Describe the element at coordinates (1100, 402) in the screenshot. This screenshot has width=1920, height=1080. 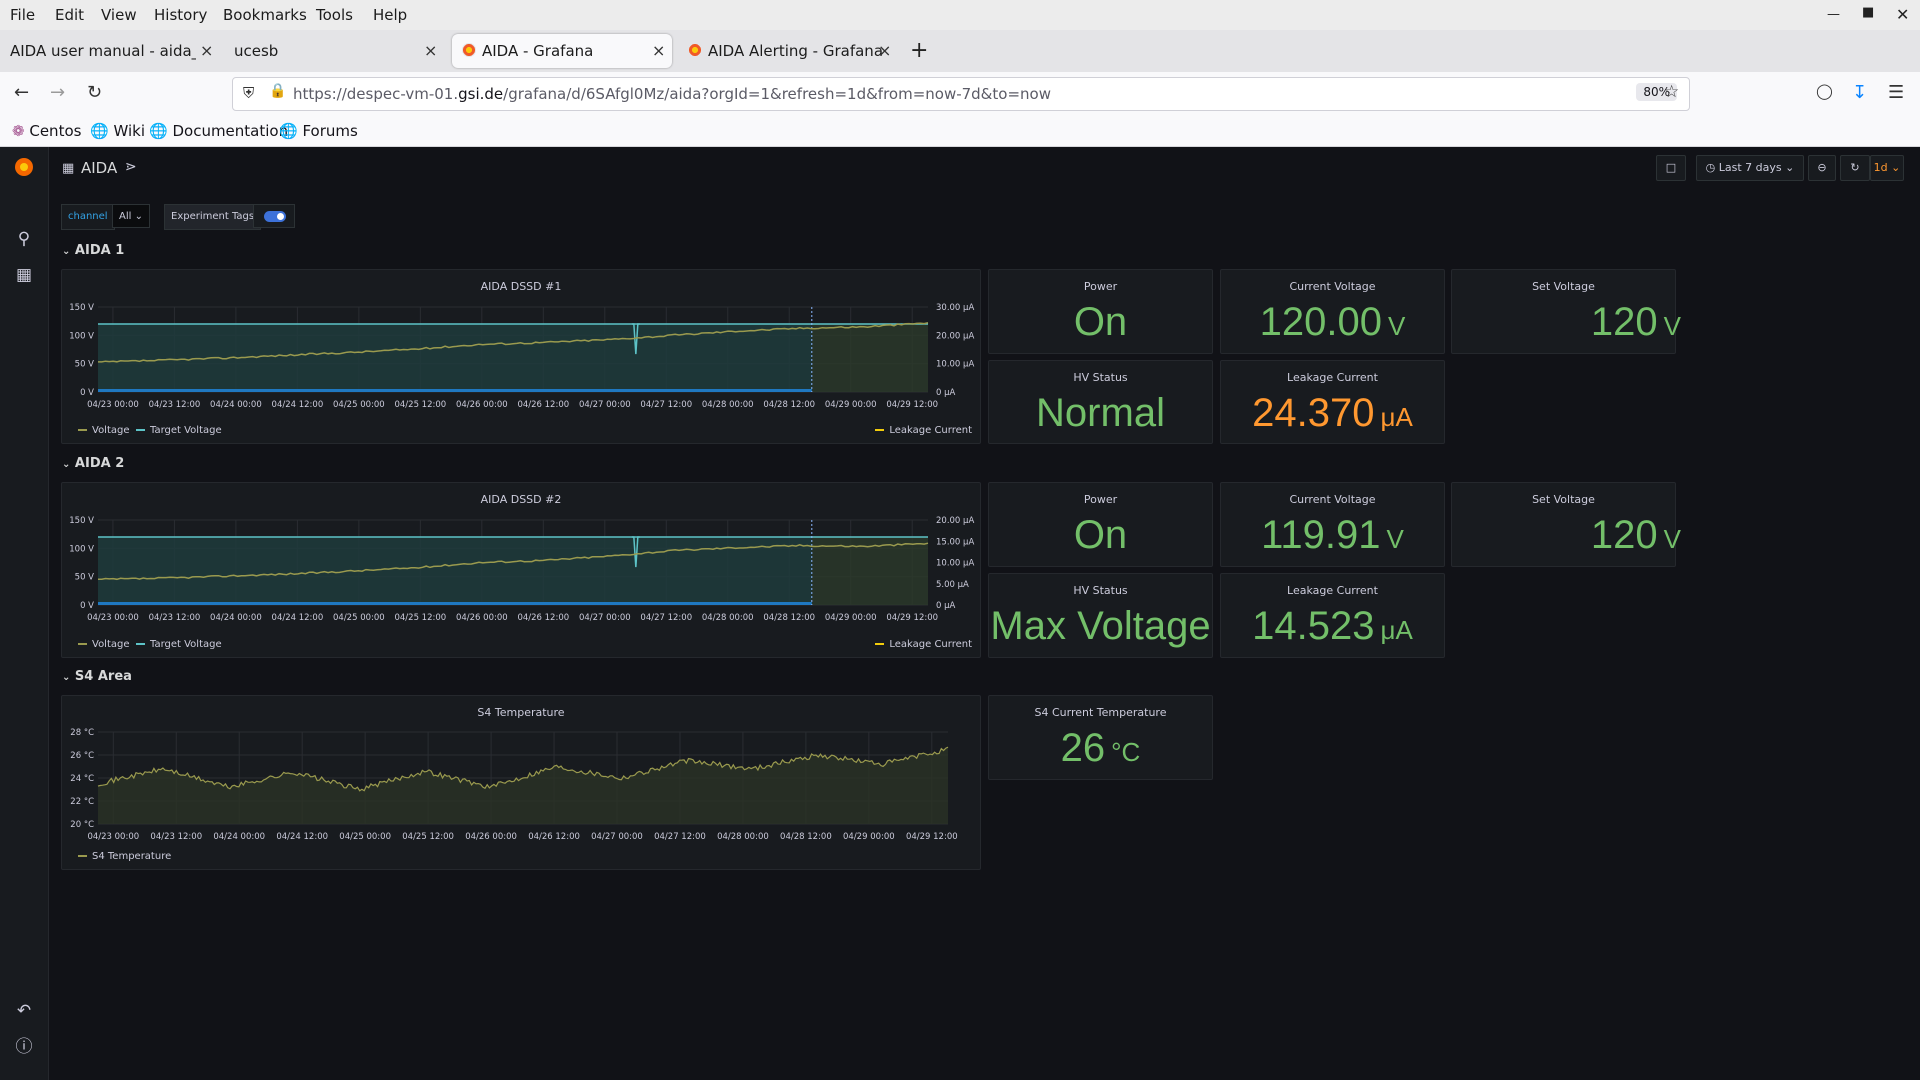
I see `stat-hv-status-1: HV Status Normal` at that location.